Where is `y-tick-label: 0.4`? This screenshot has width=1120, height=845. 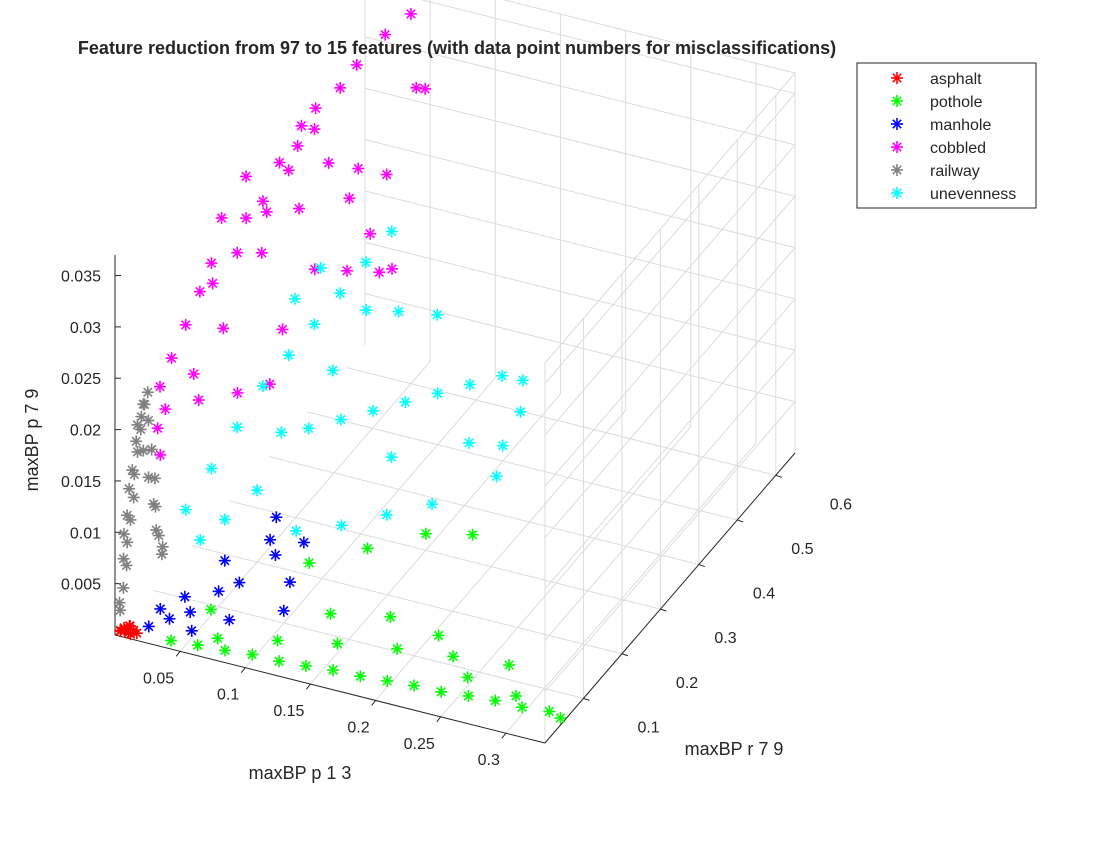
y-tick-label: 0.4 is located at coordinates (764, 594).